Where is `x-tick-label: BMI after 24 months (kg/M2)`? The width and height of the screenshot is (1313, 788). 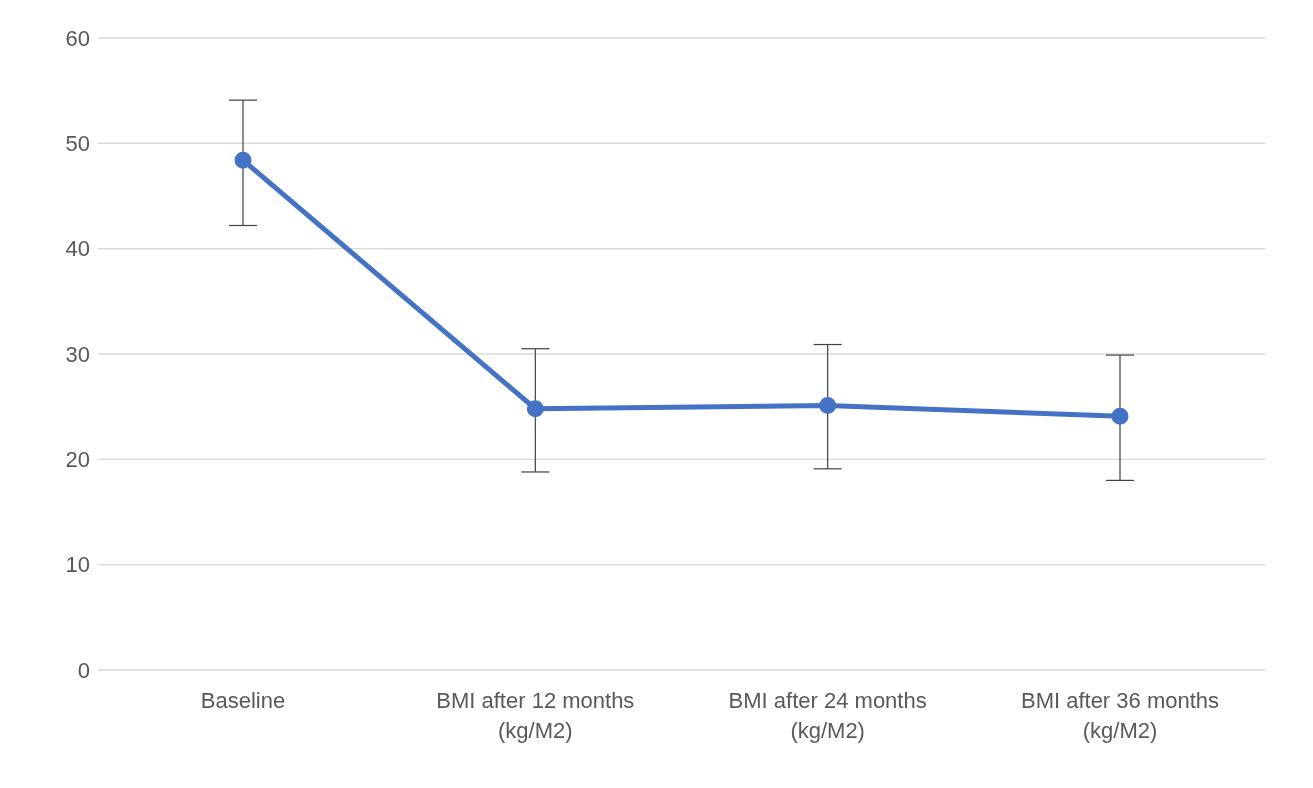 x-tick-label: BMI after 24 months (kg/M2) is located at coordinates (827, 715).